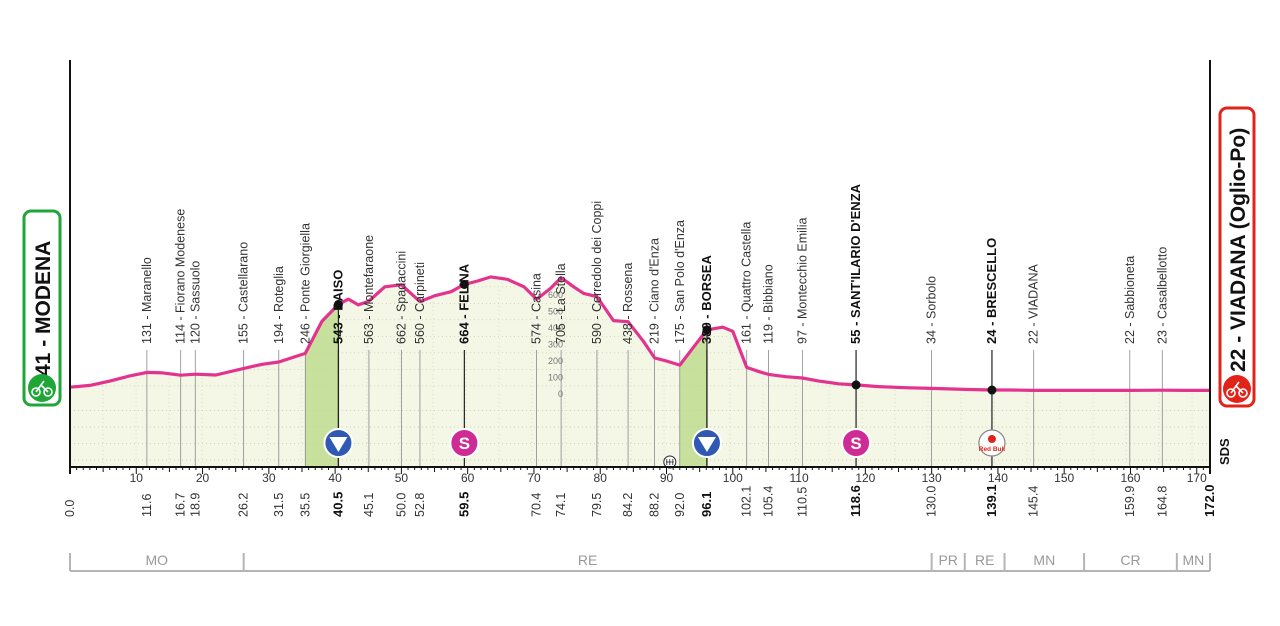 This screenshot has height=626, width=1280. I want to click on waypoint-distance: 70.4, so click(537, 505).